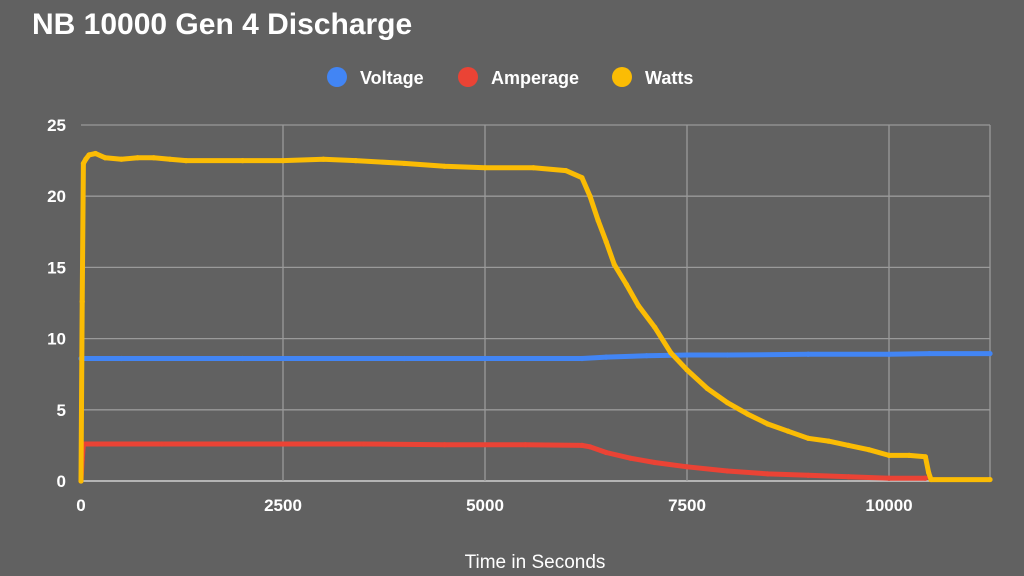  Describe the element at coordinates (888, 505) in the screenshot. I see `x-tick-label: 10000` at that location.